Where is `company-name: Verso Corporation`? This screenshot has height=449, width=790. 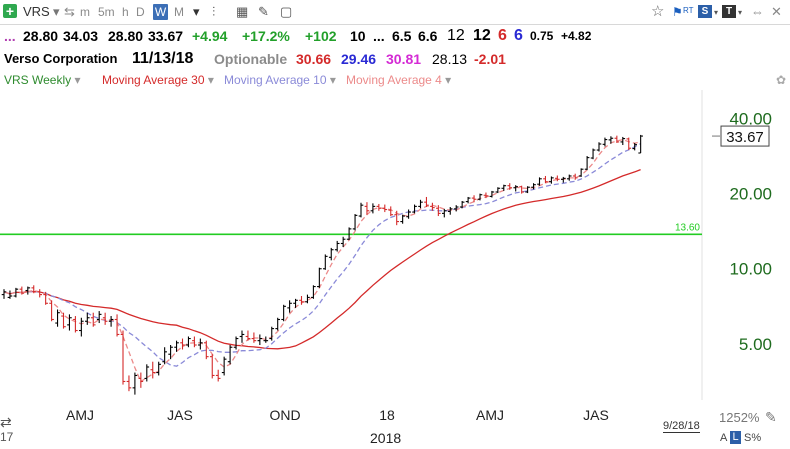
company-name: Verso Corporation is located at coordinates (61, 58).